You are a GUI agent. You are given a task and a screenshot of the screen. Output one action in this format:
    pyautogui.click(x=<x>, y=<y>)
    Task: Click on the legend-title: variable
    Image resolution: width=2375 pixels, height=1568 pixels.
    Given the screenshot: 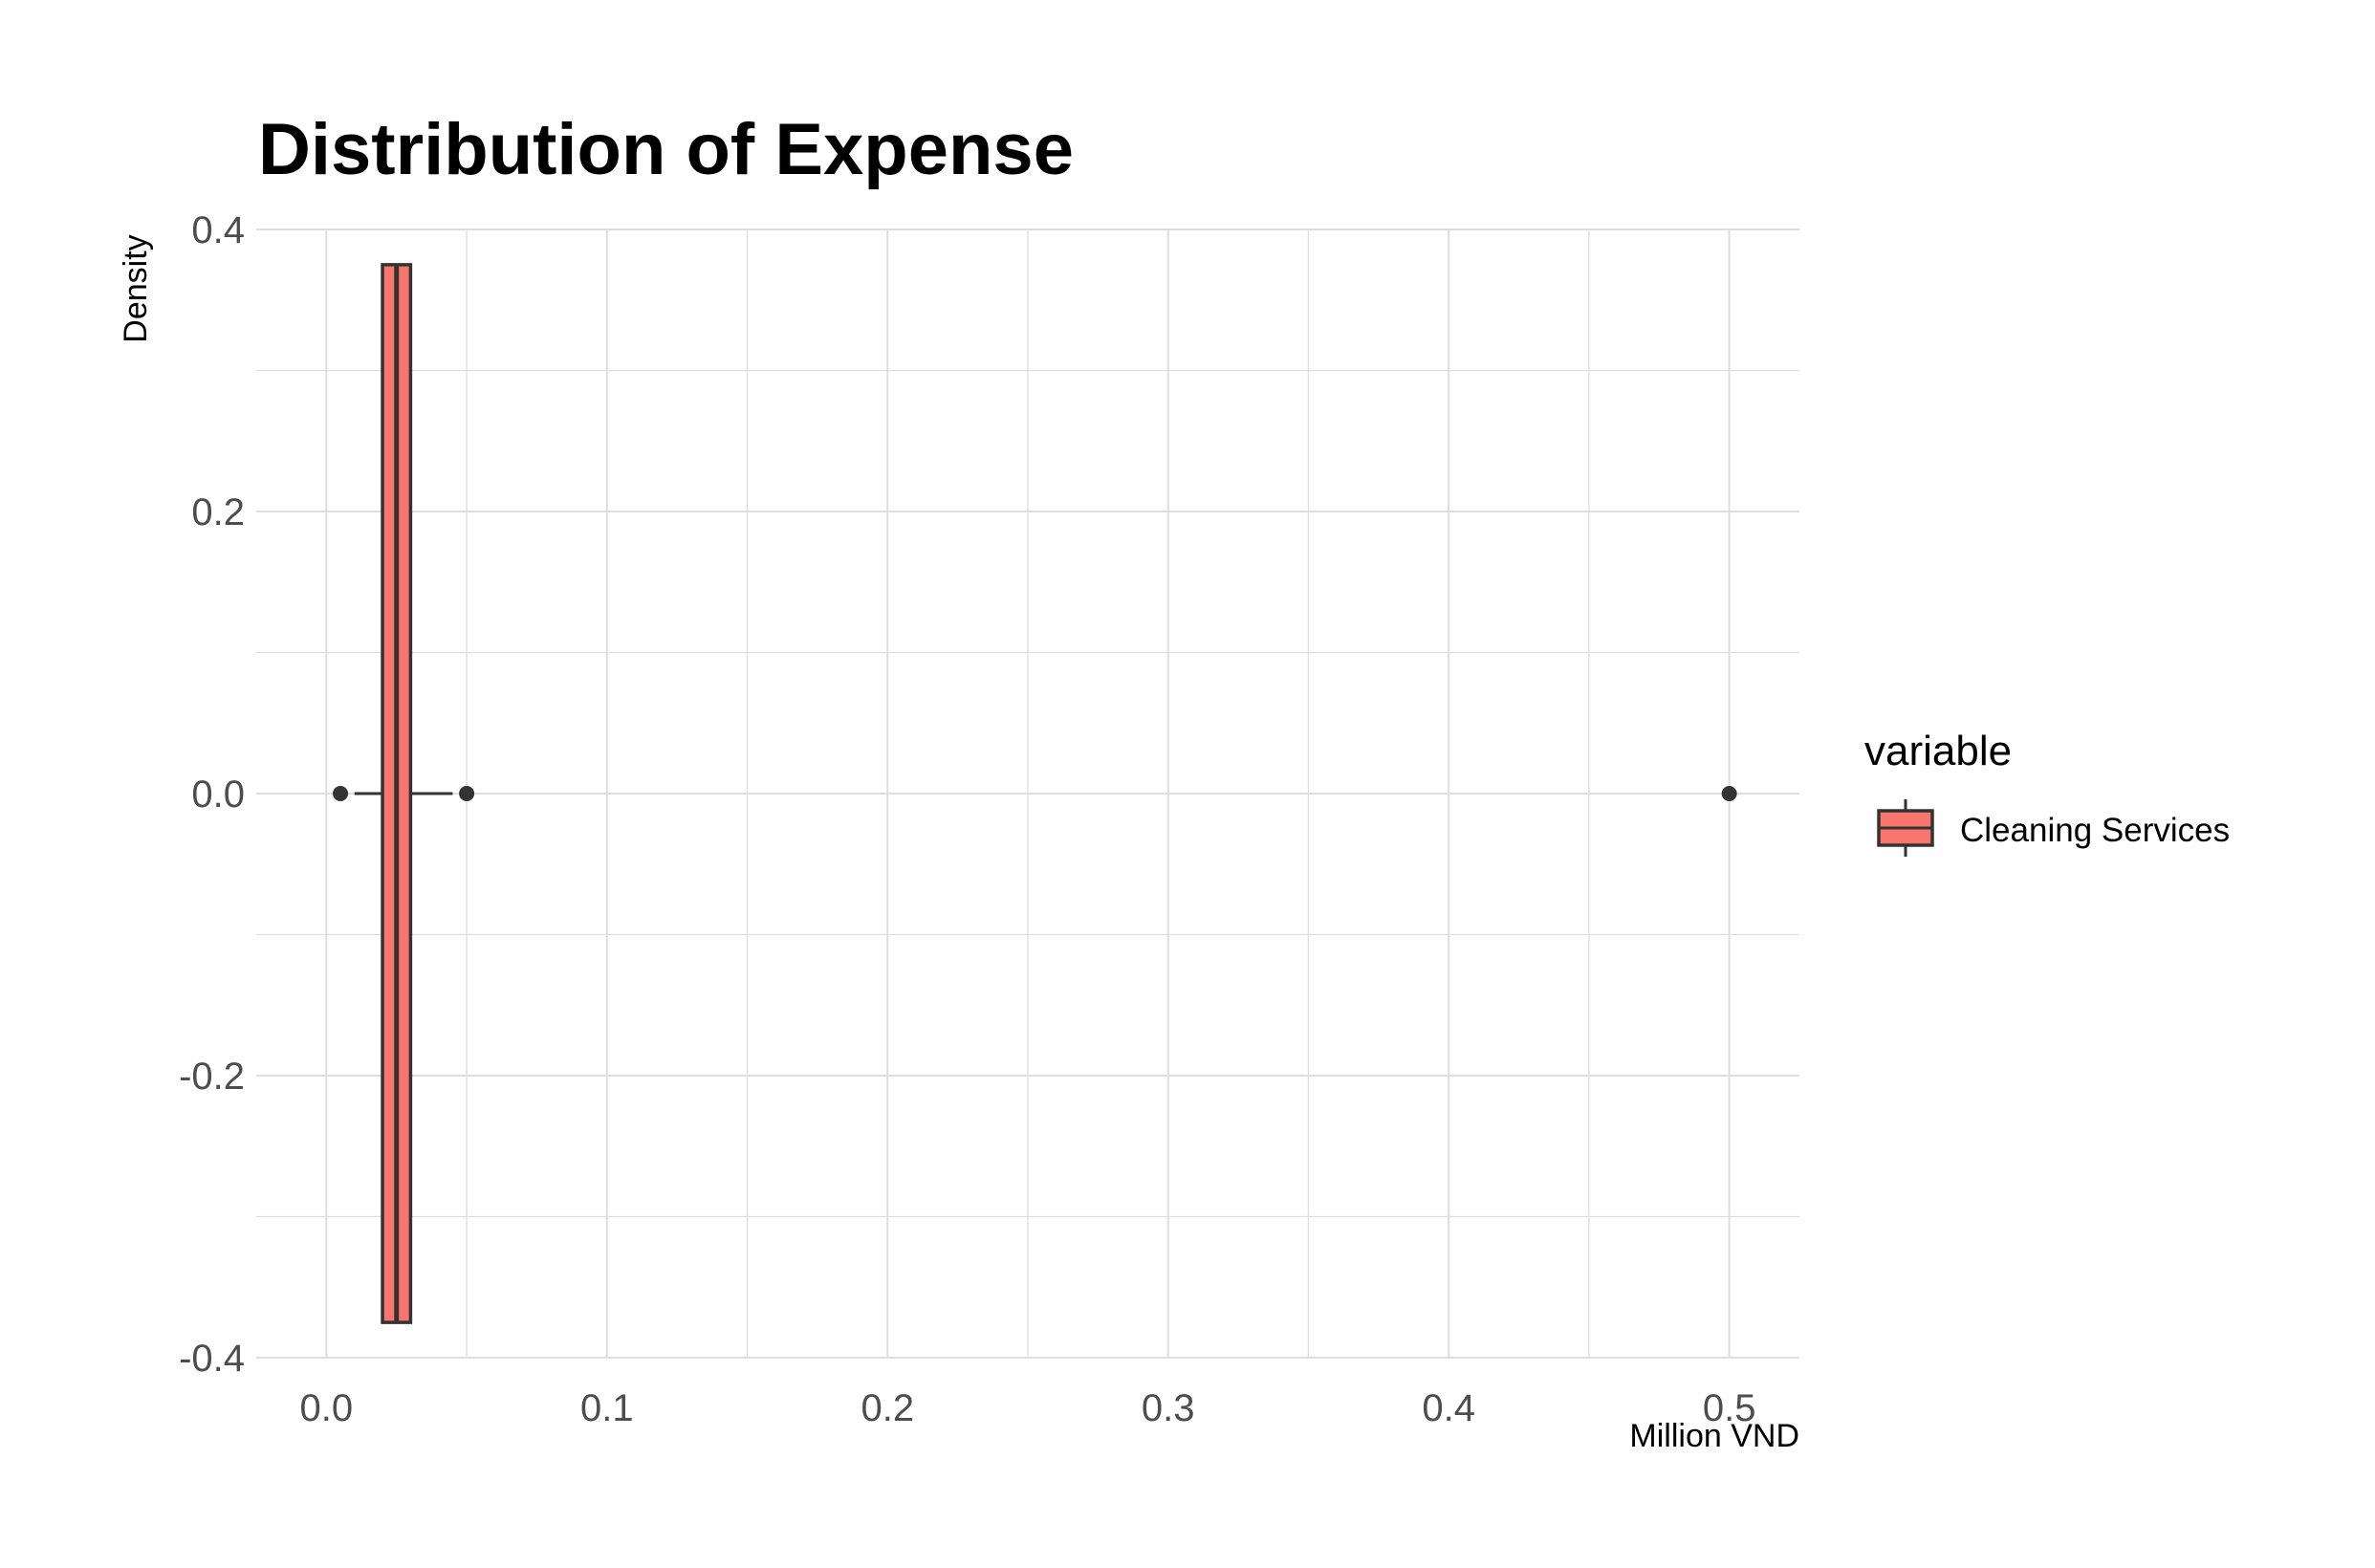 What is the action you would take?
    pyautogui.click(x=1938, y=751)
    